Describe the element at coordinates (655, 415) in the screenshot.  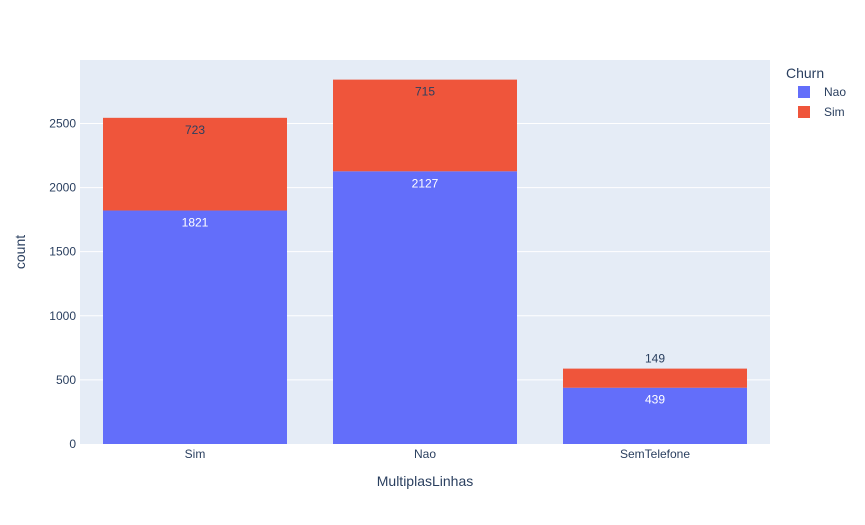
I see `bar-nao-semtelefone` at that location.